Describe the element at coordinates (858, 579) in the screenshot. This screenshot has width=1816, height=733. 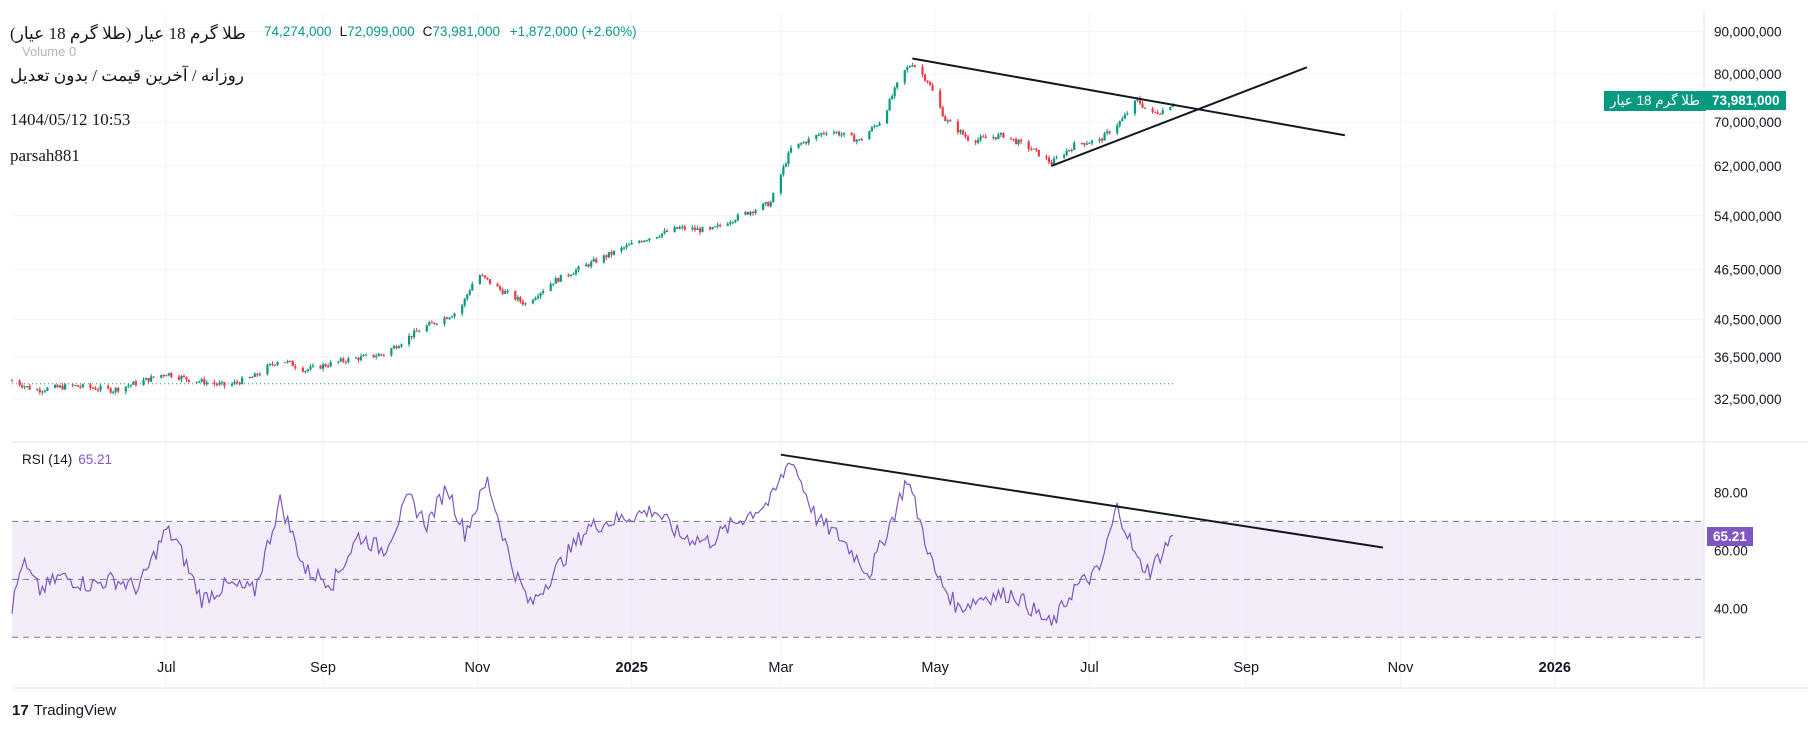
I see `rsi-band` at that location.